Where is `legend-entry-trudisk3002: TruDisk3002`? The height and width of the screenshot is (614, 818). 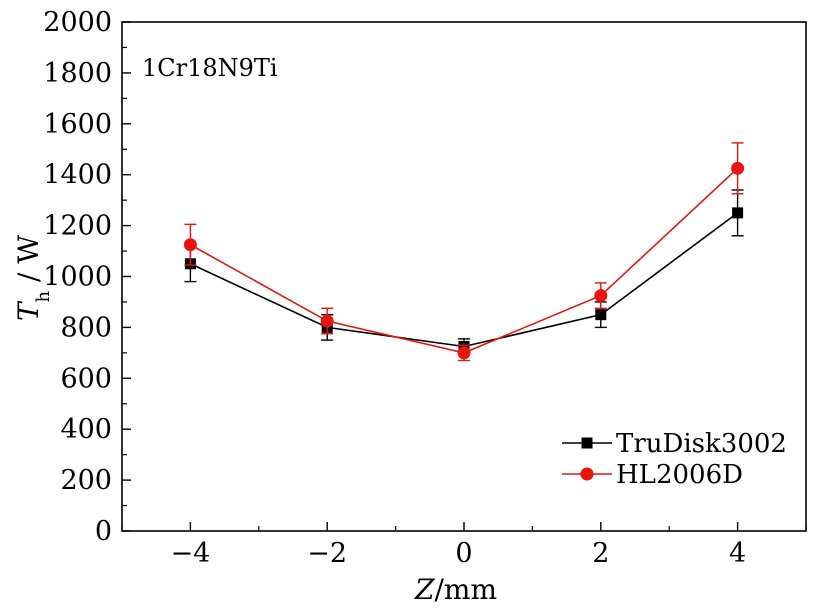 legend-entry-trudisk3002: TruDisk3002 is located at coordinates (674, 444).